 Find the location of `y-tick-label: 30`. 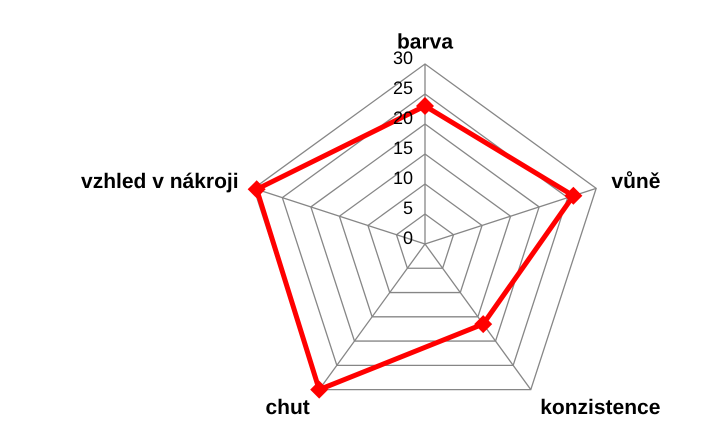

y-tick-label: 30 is located at coordinates (402, 58).